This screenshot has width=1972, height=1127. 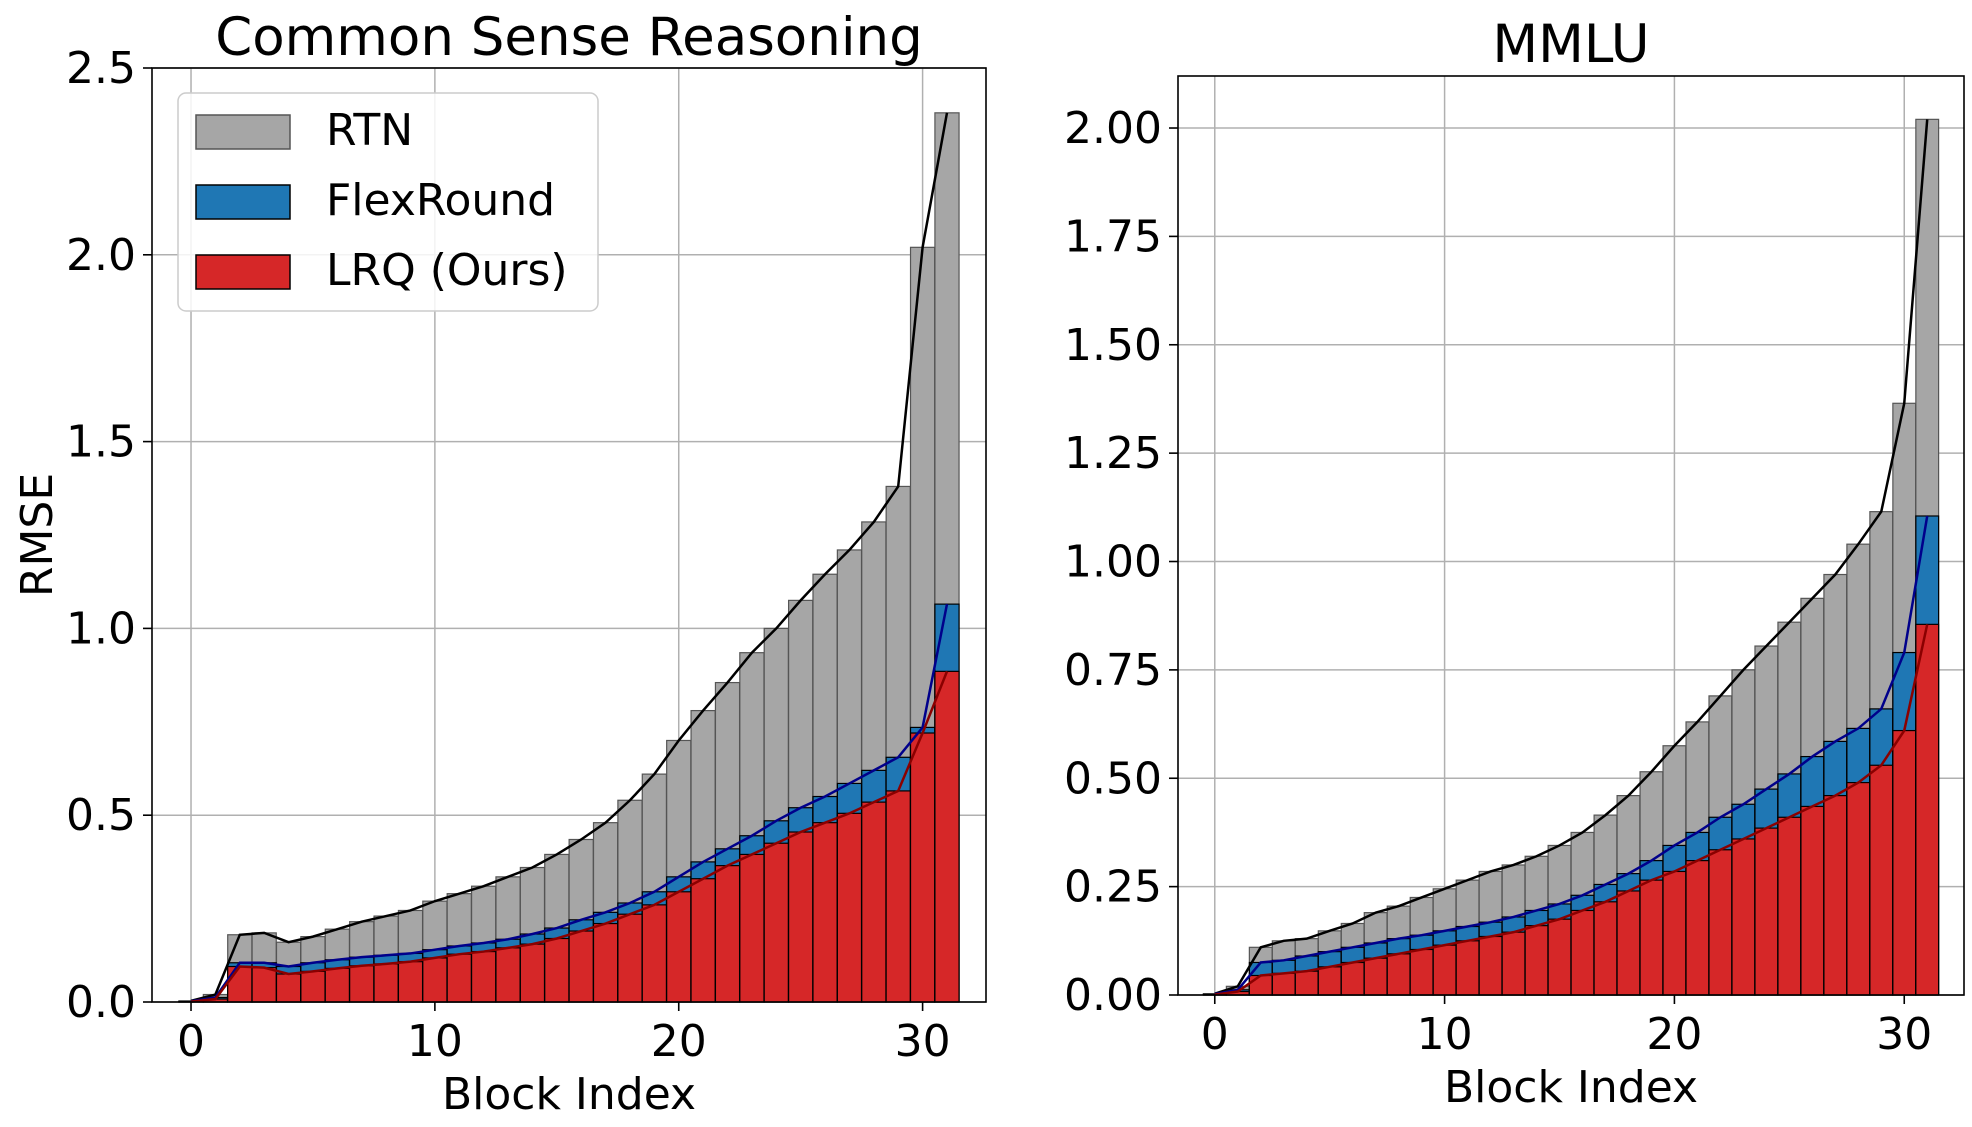 What do you see at coordinates (1113, 236) in the screenshot?
I see `y-tick-label: 1.75` at bounding box center [1113, 236].